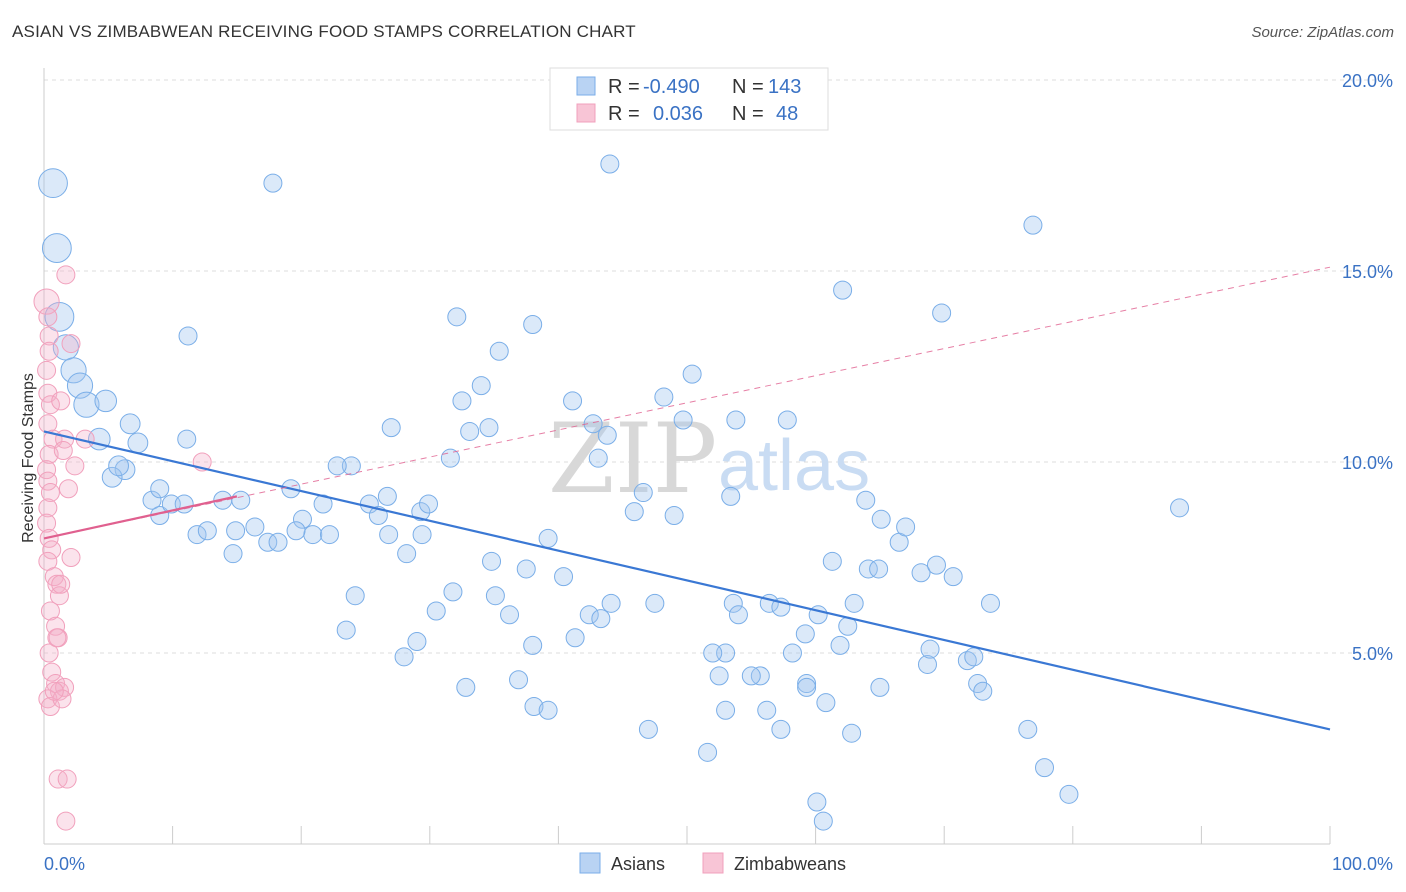  What do you see at coordinates (28, 458) in the screenshot?
I see `y-axis-label: Receiving Food Stamps` at bounding box center [28, 458].